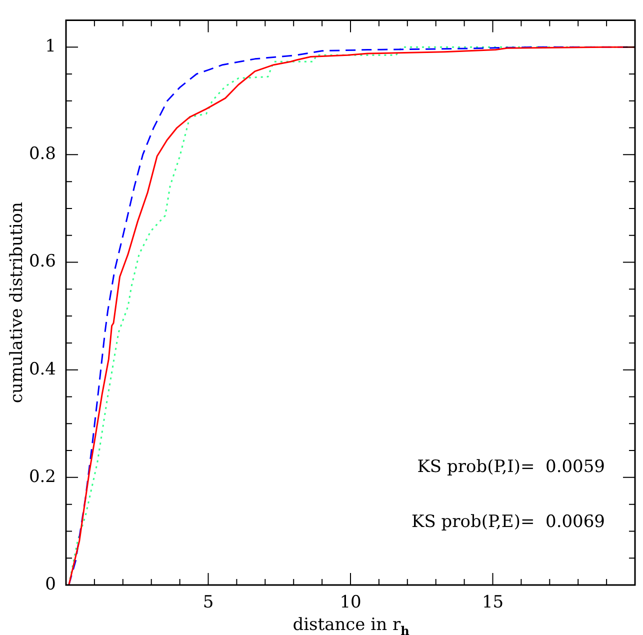  What do you see at coordinates (42, 262) in the screenshot?
I see `y-tick-label: 0.6` at bounding box center [42, 262].